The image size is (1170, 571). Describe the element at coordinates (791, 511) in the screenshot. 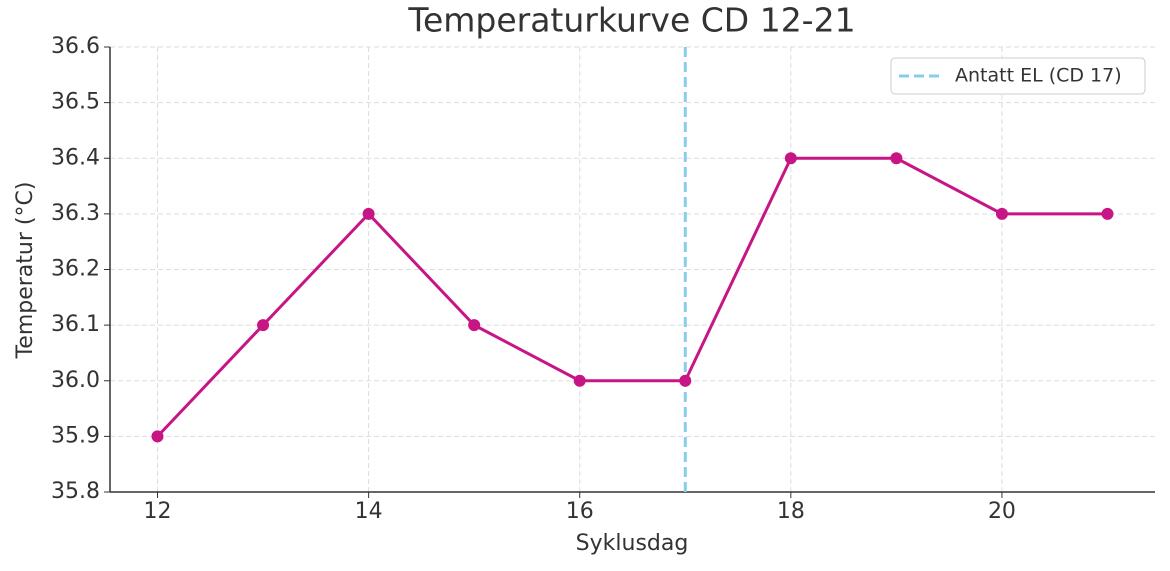

I see `x-tick-label: 18` at that location.